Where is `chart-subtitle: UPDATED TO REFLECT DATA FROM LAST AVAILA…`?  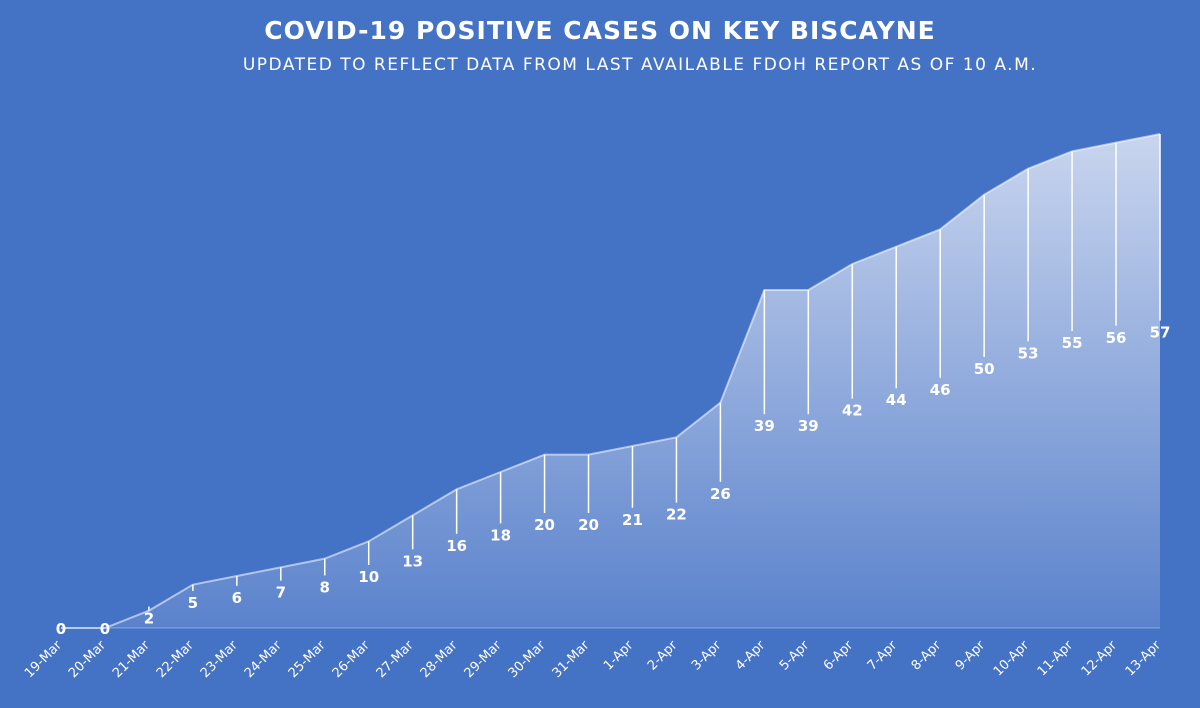 chart-subtitle: UPDATED TO REFLECT DATA FROM LAST AVAILA… is located at coordinates (640, 65).